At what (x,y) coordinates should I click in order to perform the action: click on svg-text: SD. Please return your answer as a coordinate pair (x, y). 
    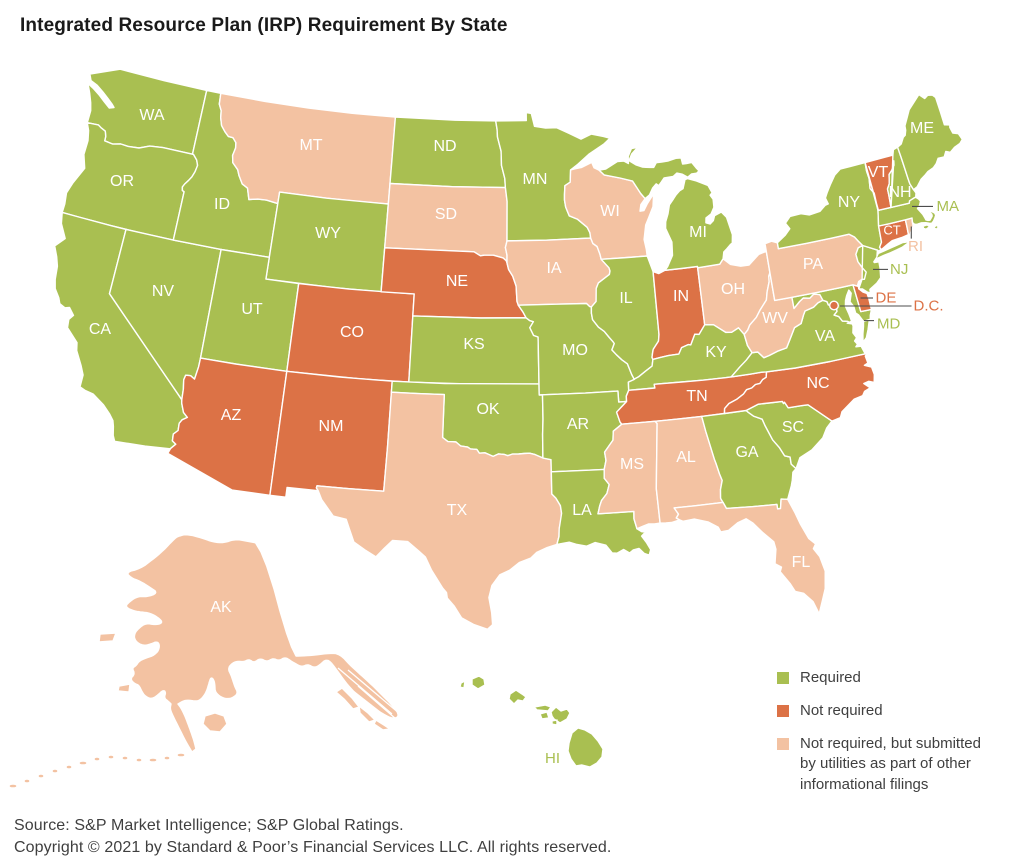
    Looking at the image, I should click on (446, 214).